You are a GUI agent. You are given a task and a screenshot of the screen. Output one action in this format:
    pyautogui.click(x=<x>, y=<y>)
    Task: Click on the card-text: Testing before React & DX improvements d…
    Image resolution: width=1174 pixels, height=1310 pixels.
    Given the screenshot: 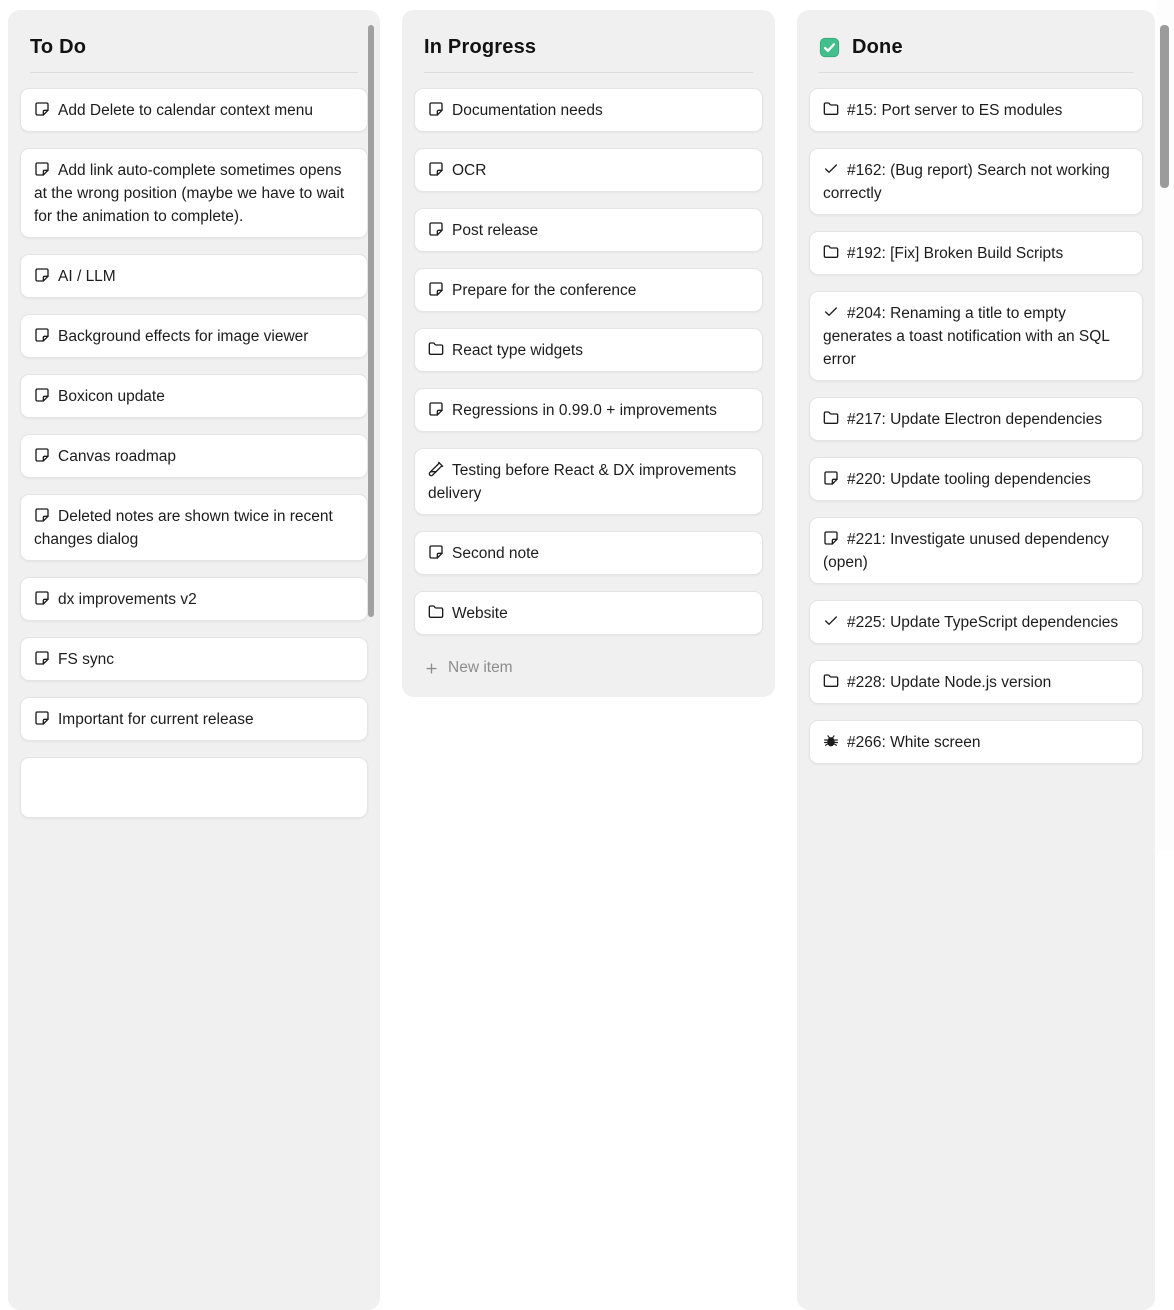 What is the action you would take?
    pyautogui.click(x=582, y=481)
    